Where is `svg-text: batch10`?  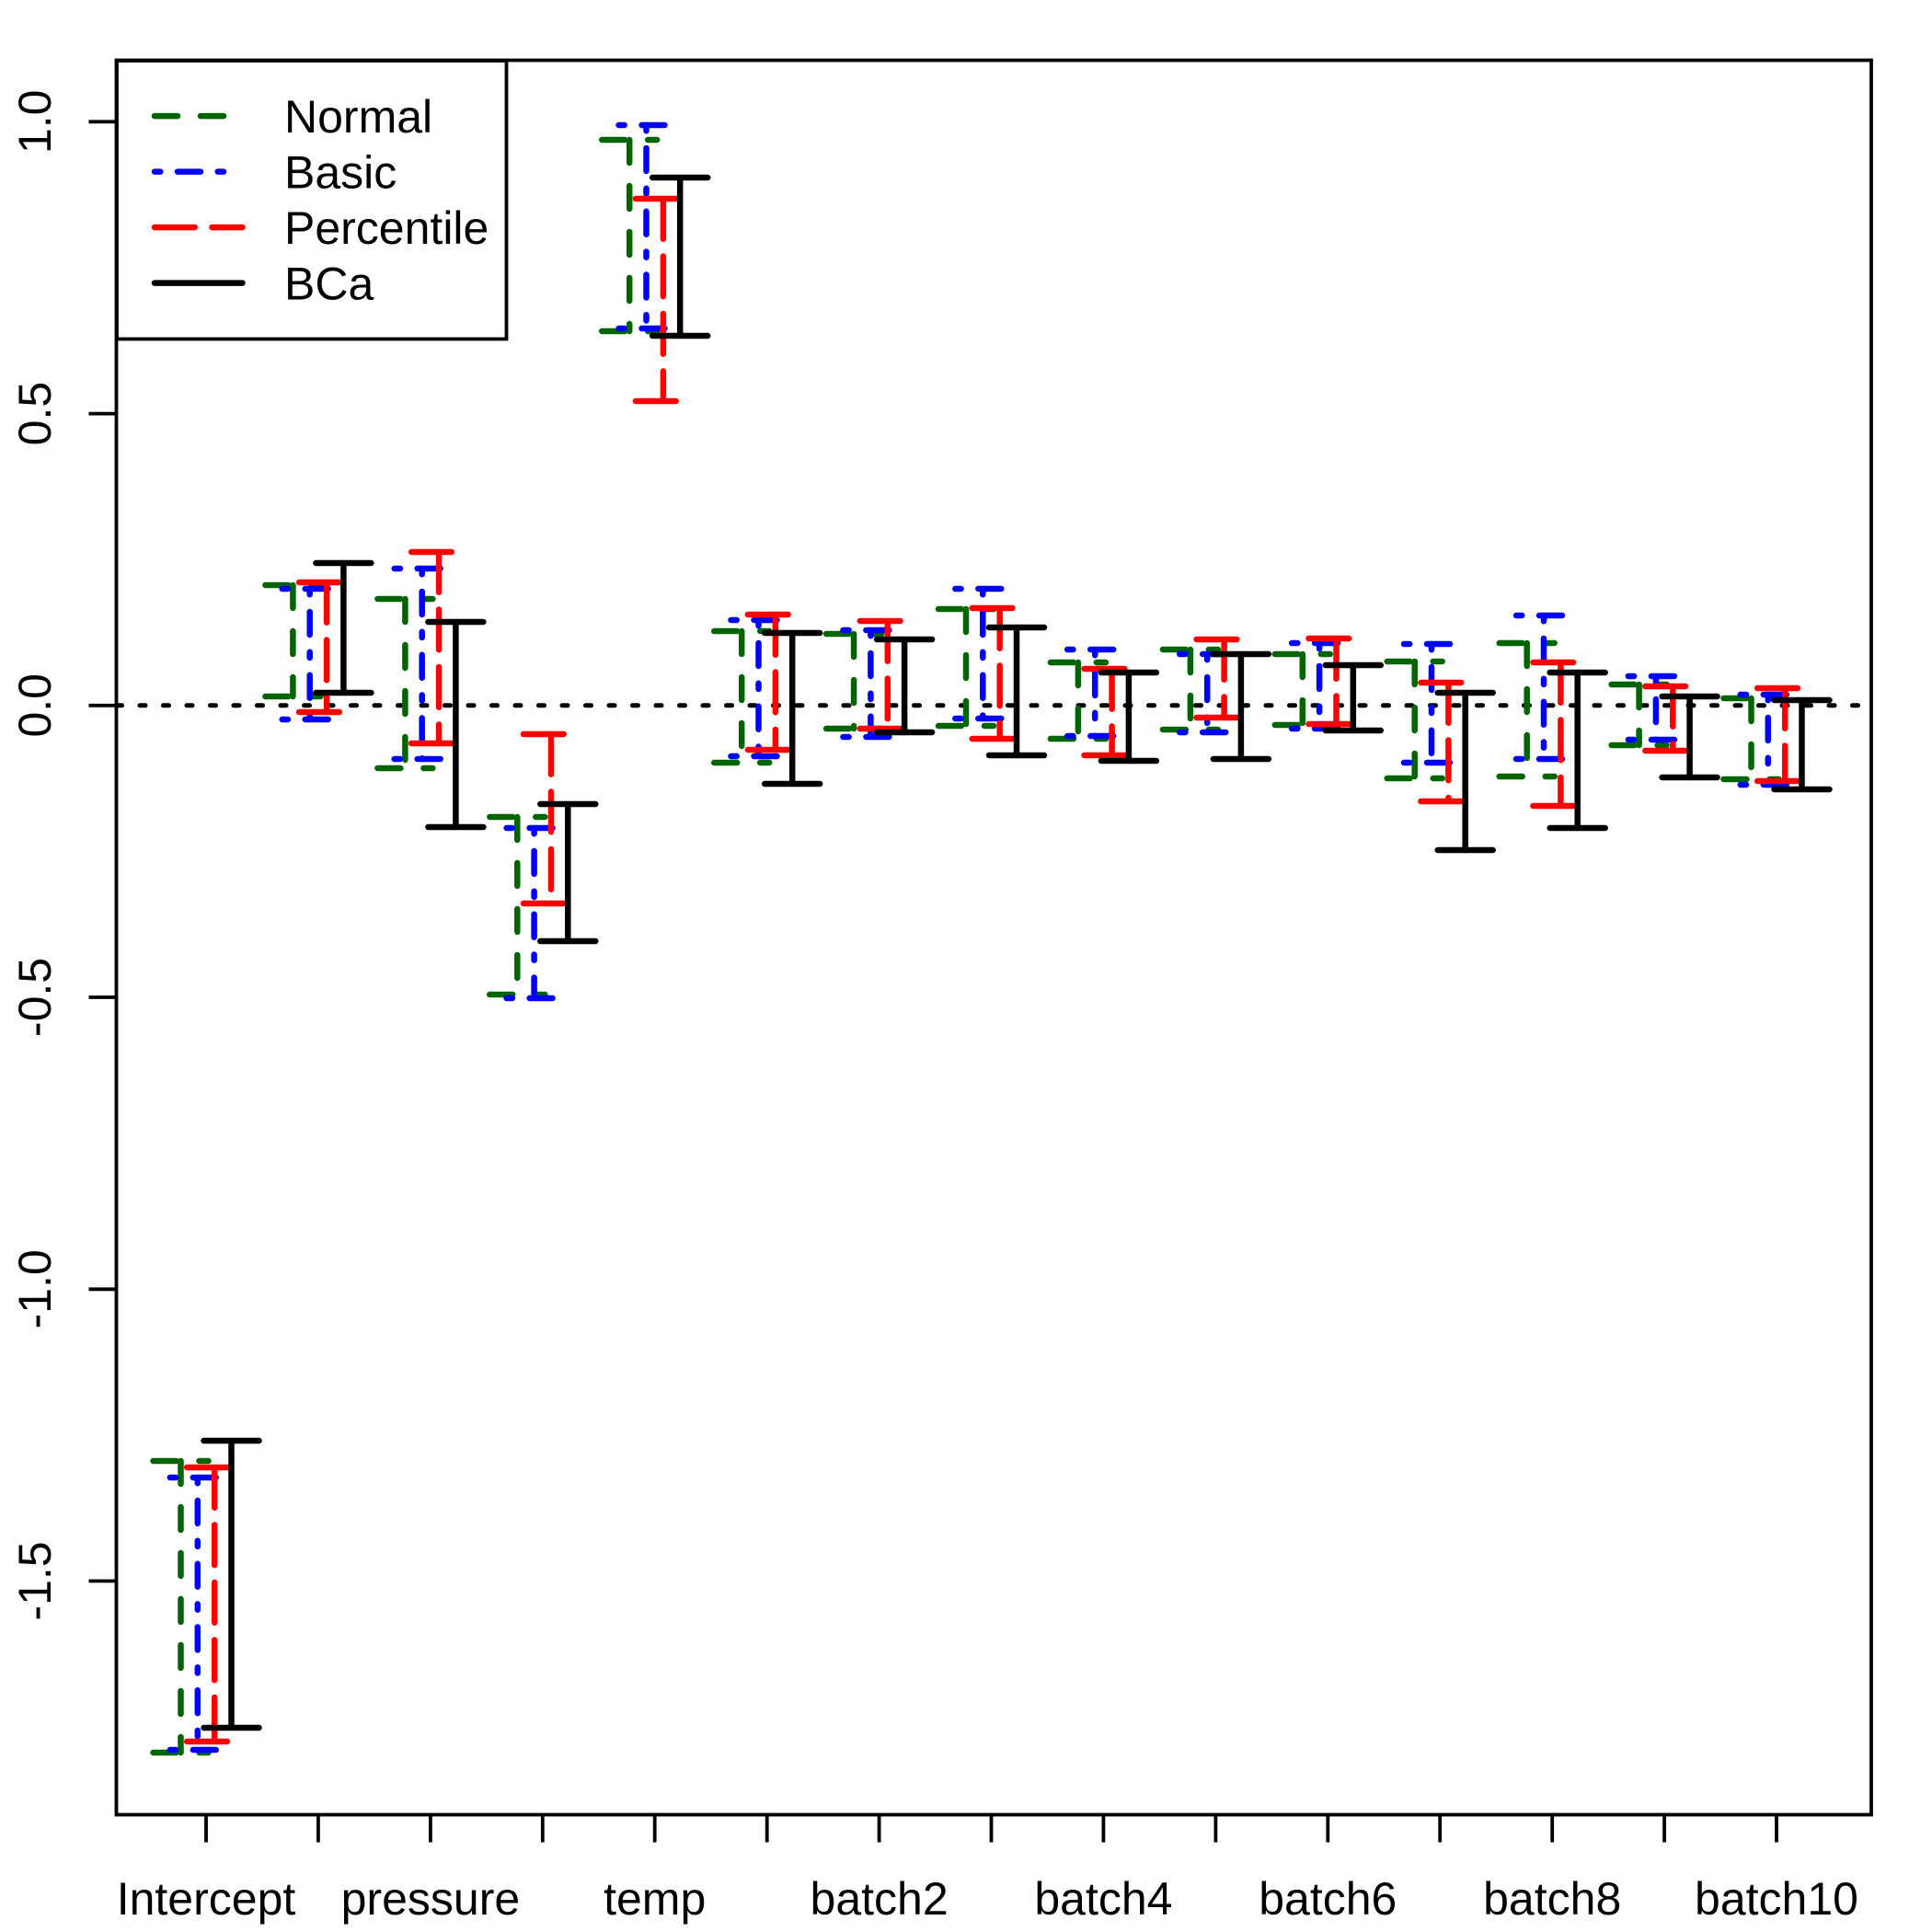 svg-text: batch10 is located at coordinates (1776, 1899).